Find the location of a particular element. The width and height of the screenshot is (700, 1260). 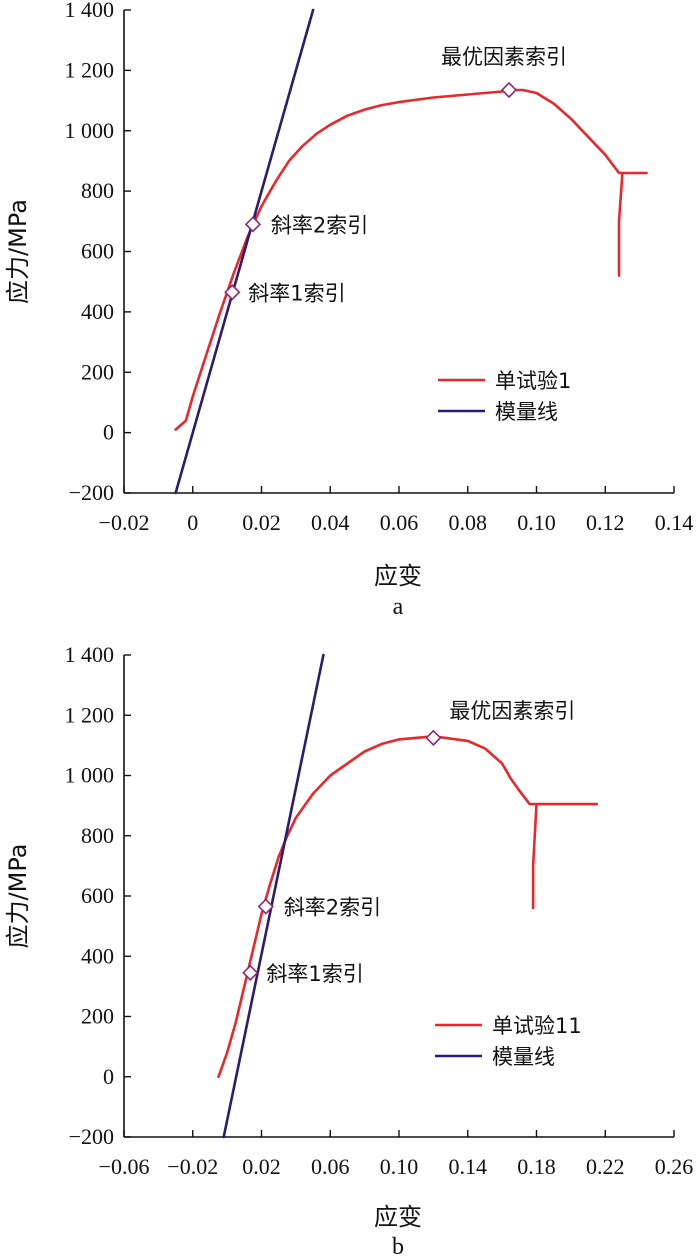

x-tick-label: −0.06 is located at coordinates (124, 1166).